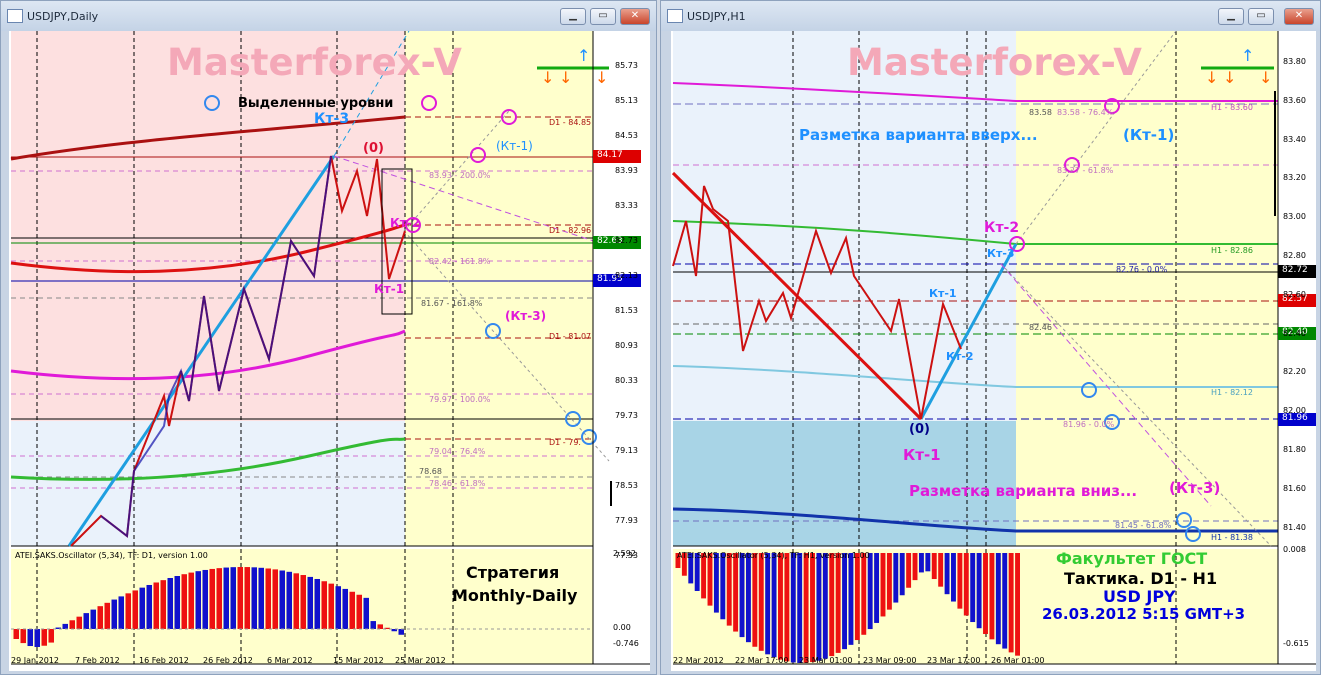 The height and width of the screenshot is (675, 1321). Describe the element at coordinates (960, 356) in the screenshot. I see `label-kt2-small: Кт-2` at that location.